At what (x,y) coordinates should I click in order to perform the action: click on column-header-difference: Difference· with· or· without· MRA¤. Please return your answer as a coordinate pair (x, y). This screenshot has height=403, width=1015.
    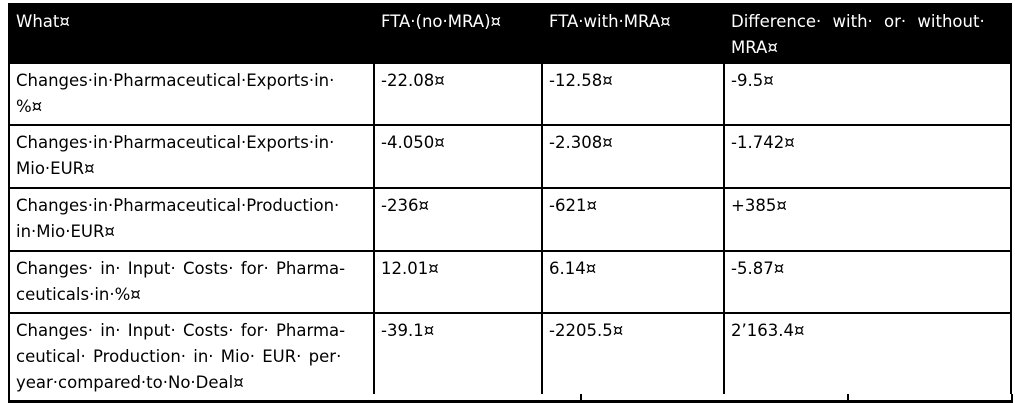
    Looking at the image, I should click on (867, 33).